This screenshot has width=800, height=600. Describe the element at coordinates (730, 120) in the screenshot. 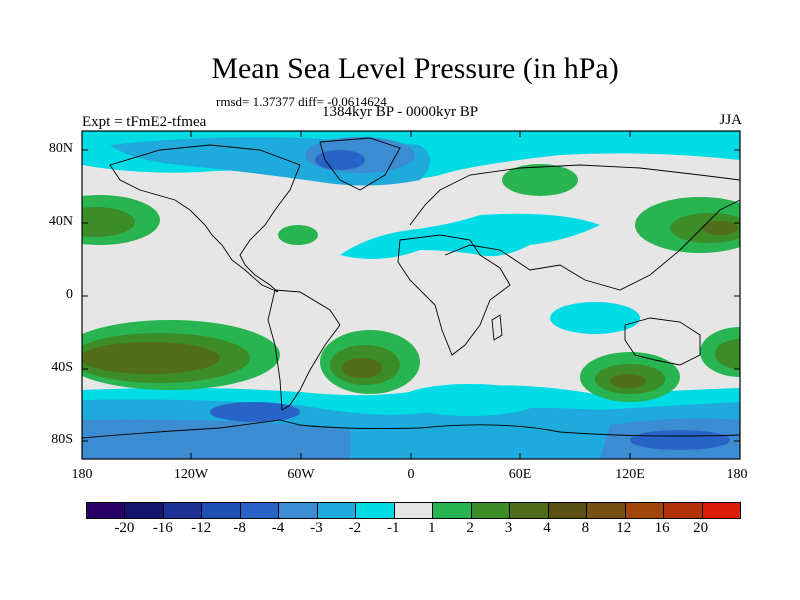

I see `season-label: JJA` at that location.